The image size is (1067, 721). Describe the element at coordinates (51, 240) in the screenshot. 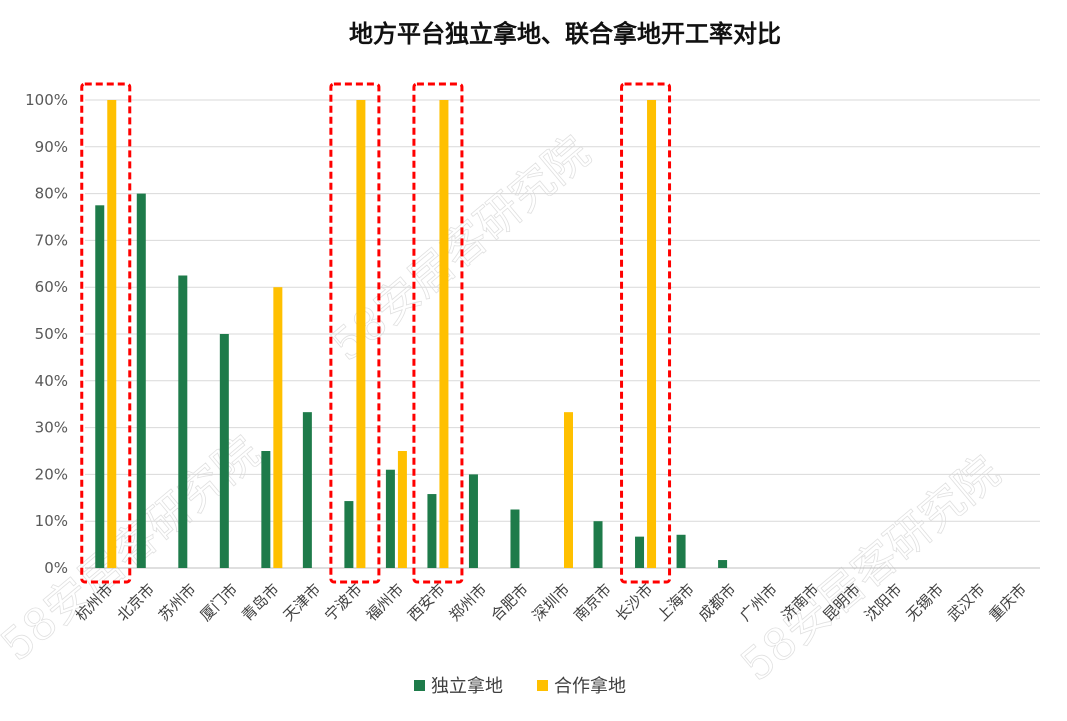

I see `y-tick-label: 70%` at that location.